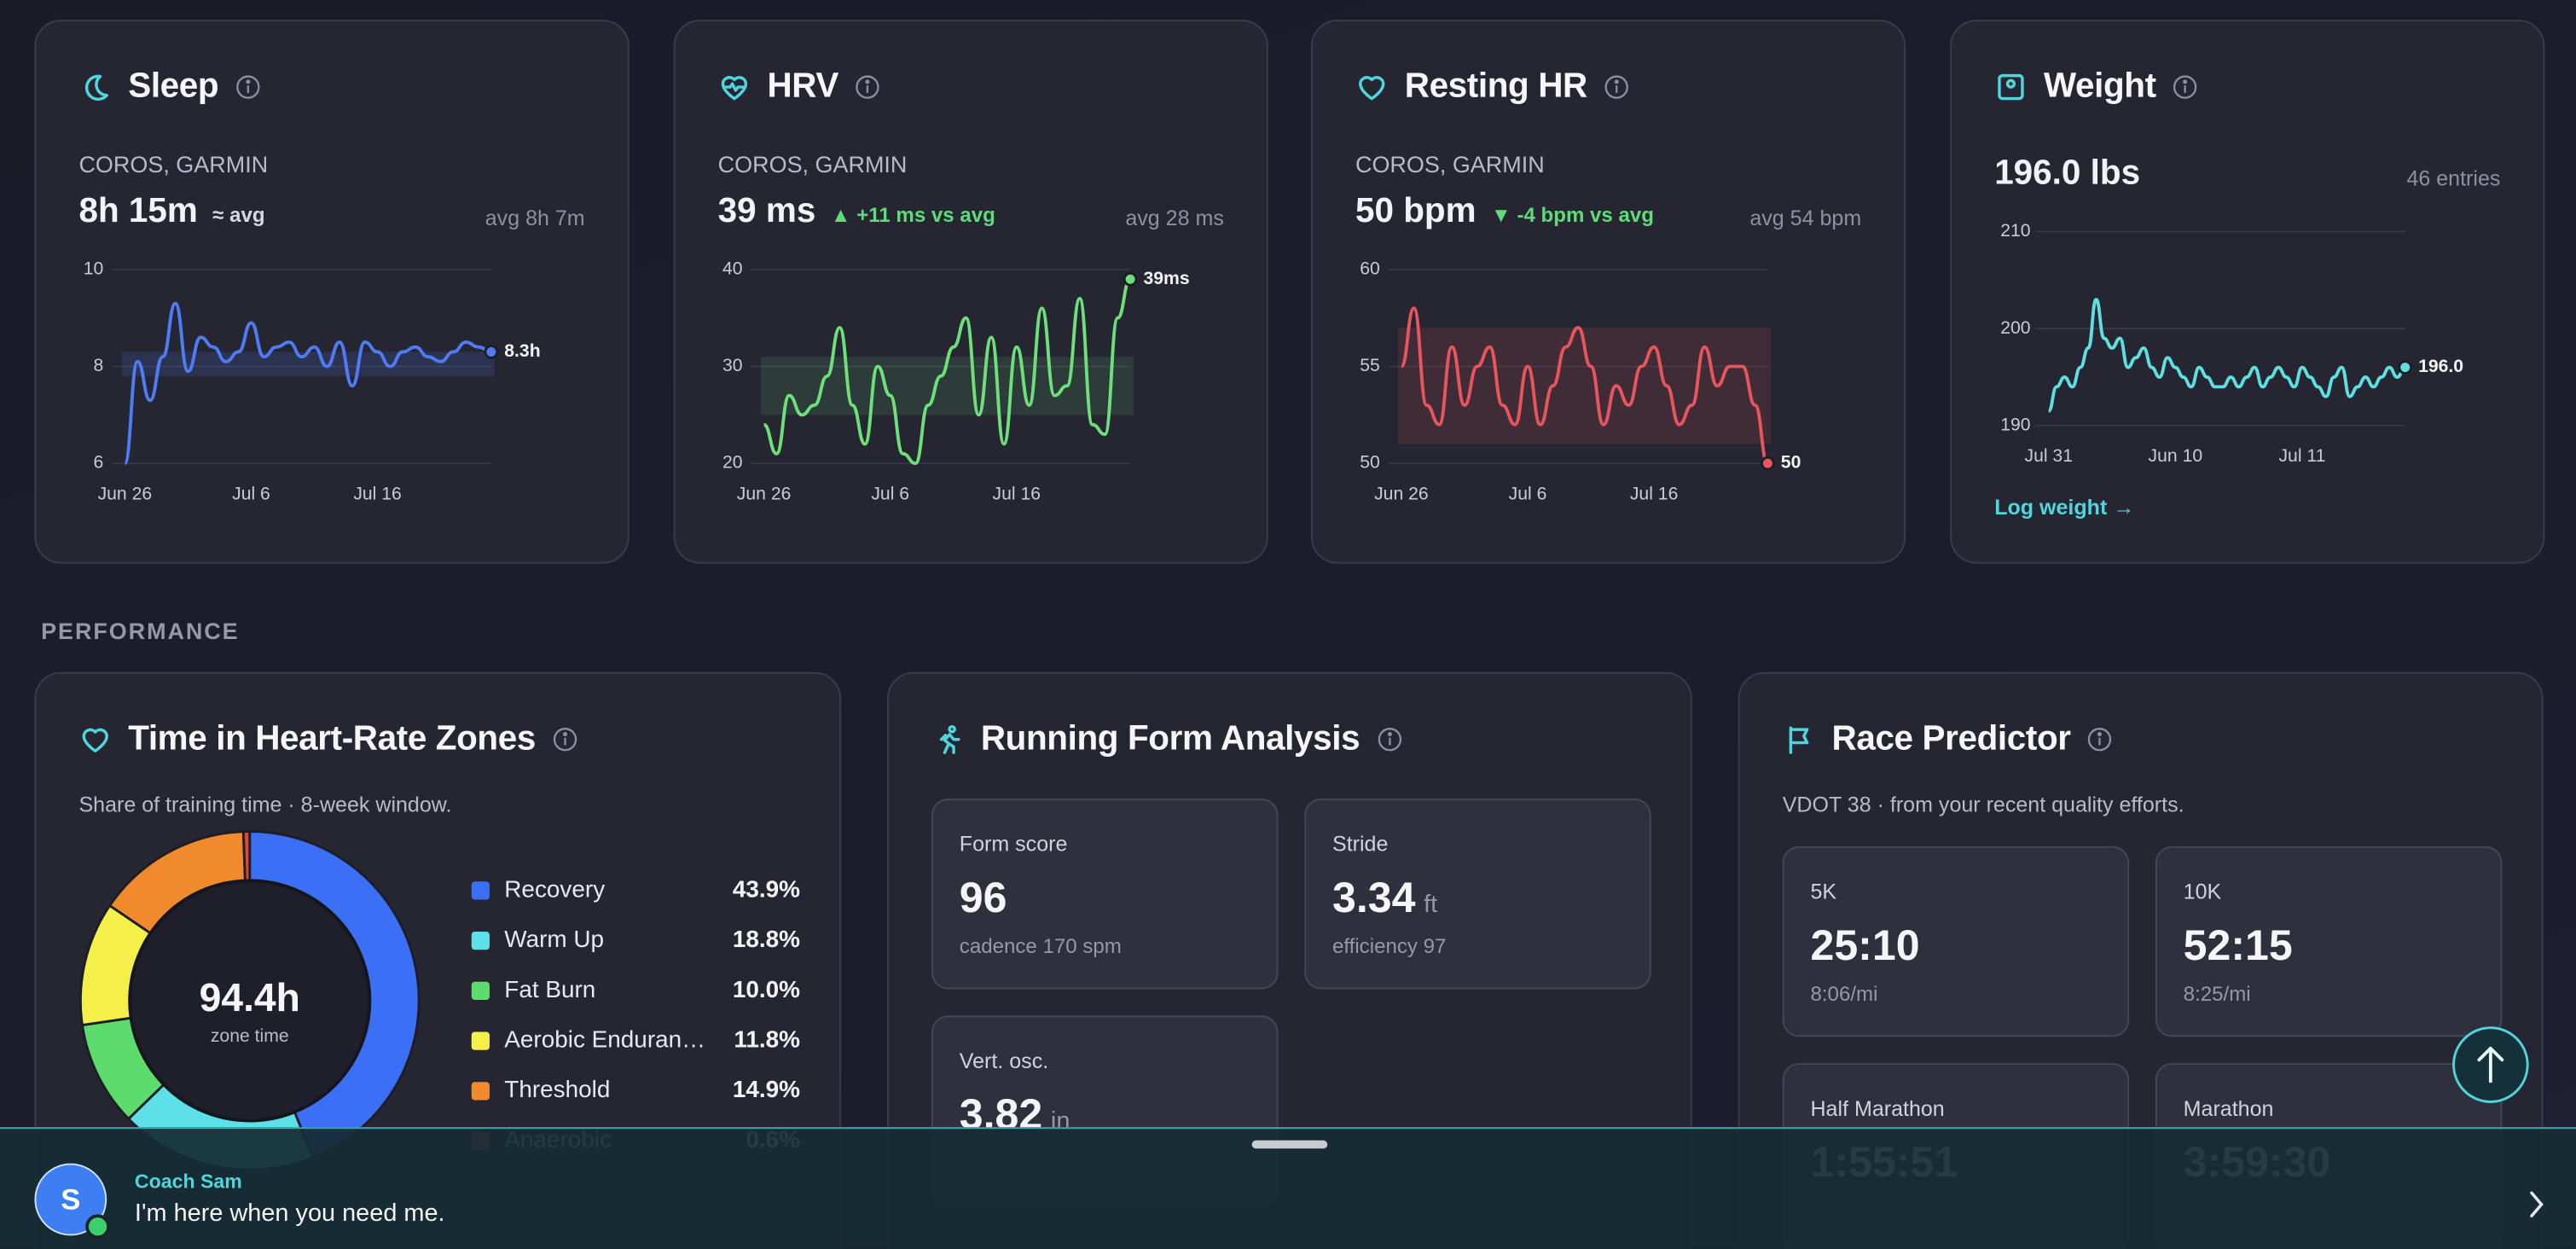 This screenshot has height=1249, width=2576. Describe the element at coordinates (766, 1089) in the screenshot. I see `legend-value: 14.9%` at that location.